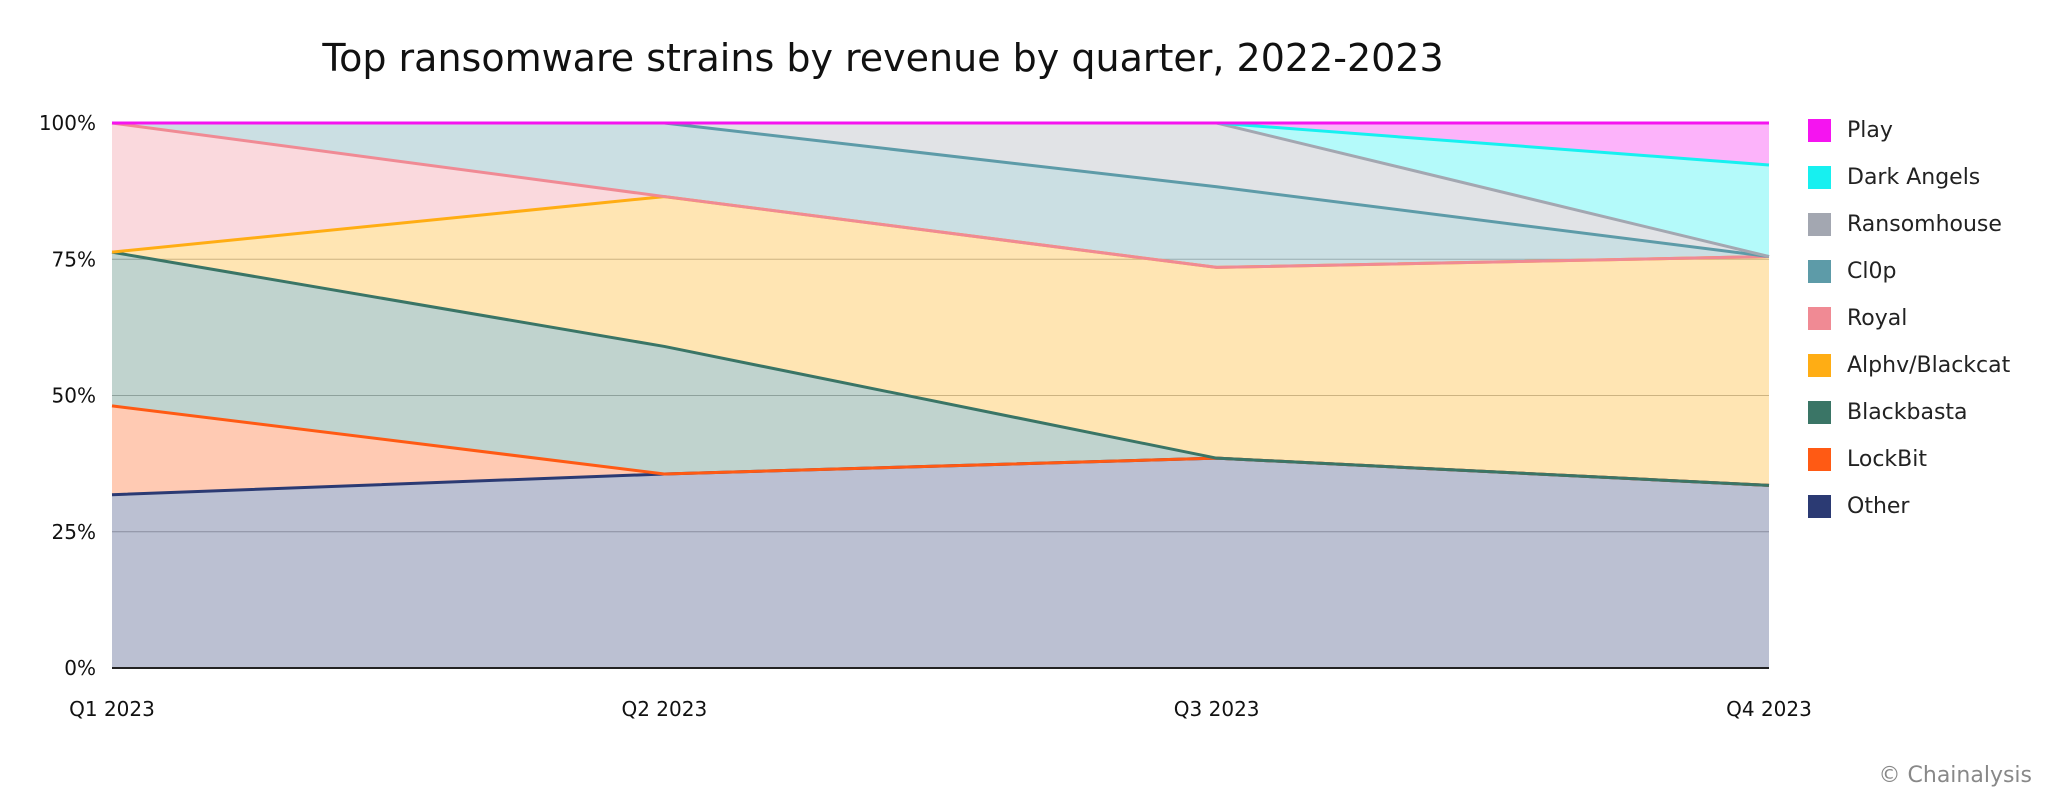 This screenshot has width=2048, height=804. What do you see at coordinates (1909, 130) in the screenshot?
I see `legend-item-play: Play` at bounding box center [1909, 130].